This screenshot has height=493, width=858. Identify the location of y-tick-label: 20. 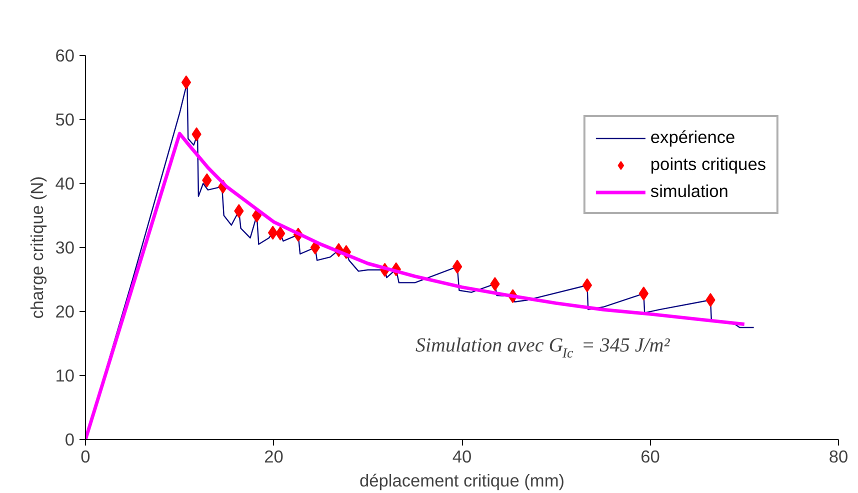
(65, 312).